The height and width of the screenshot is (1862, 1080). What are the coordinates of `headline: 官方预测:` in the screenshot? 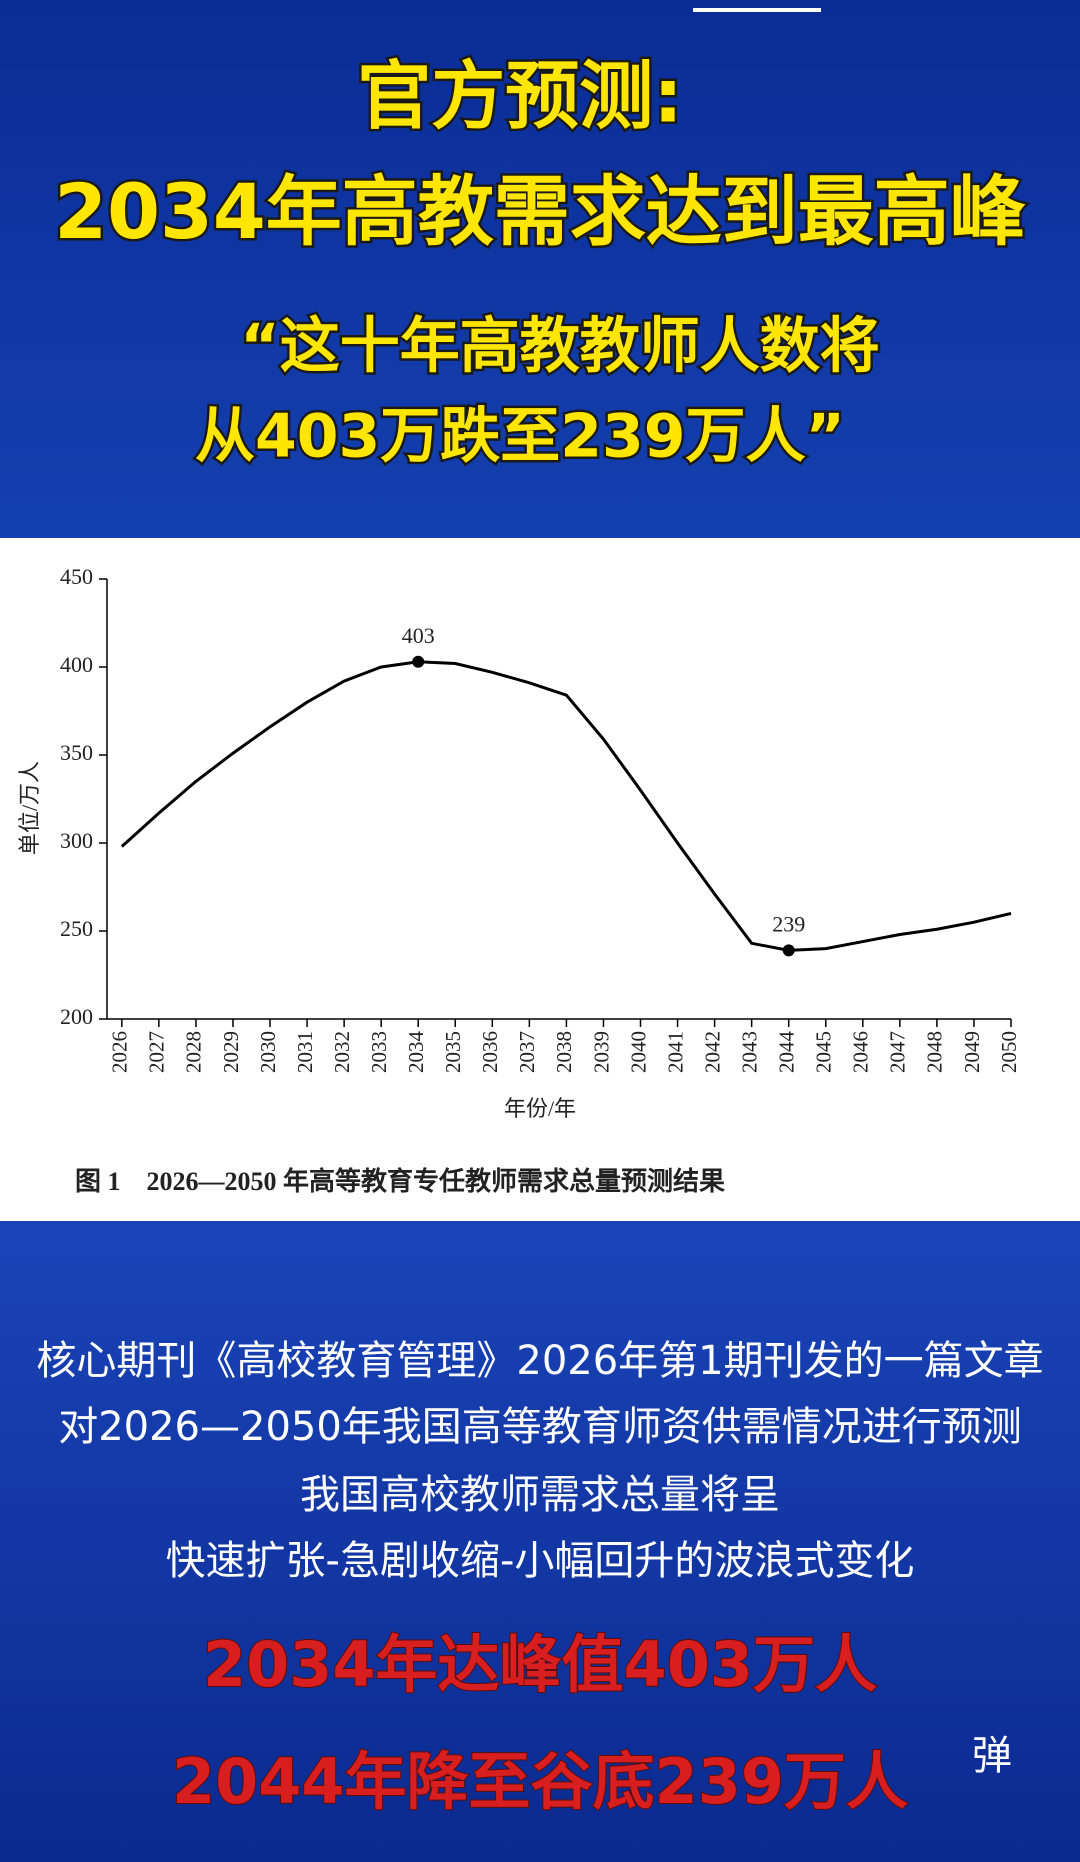 It's located at (520, 97).